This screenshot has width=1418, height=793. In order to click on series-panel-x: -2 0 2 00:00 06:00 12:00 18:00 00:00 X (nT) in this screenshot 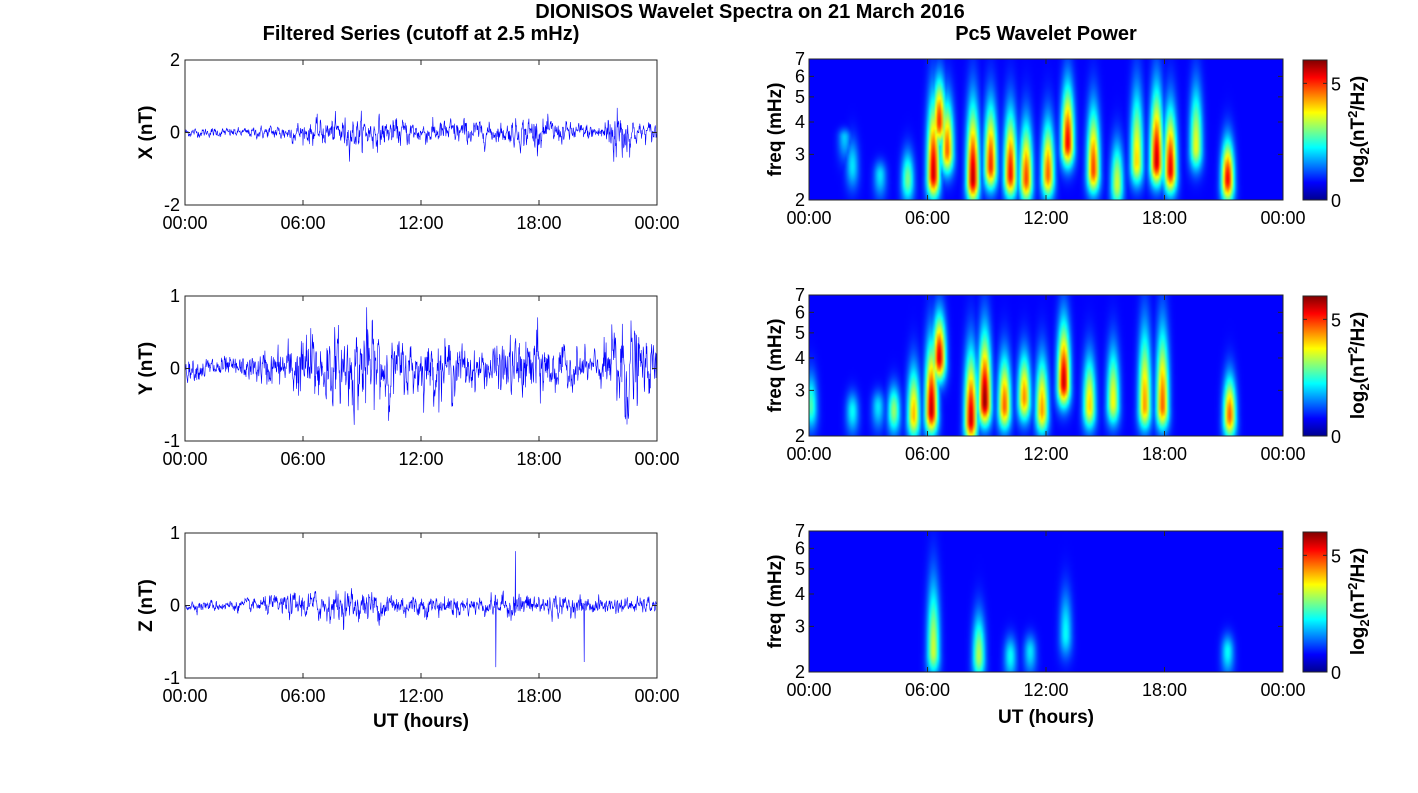, I will do `click(408, 141)`.